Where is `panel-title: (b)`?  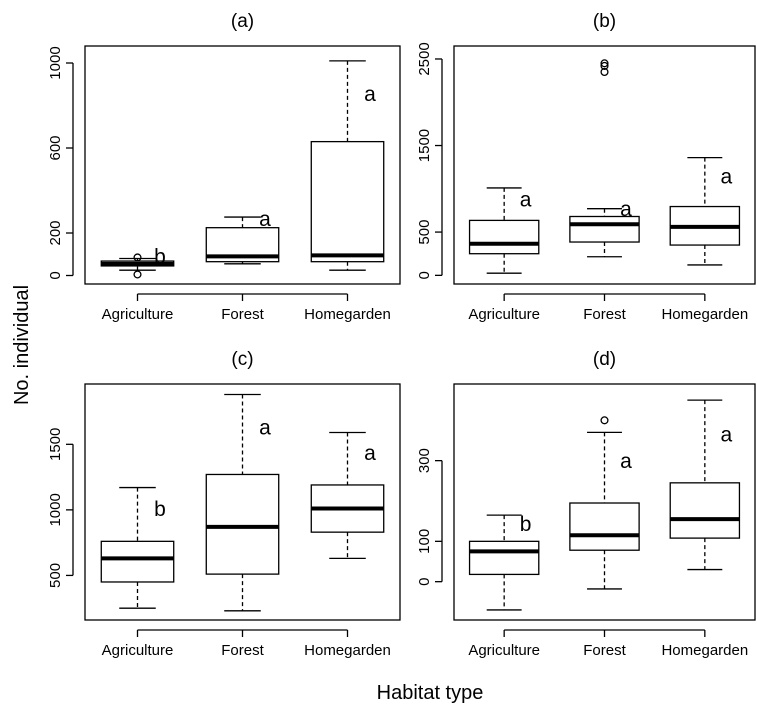
panel-title: (b) is located at coordinates (604, 21).